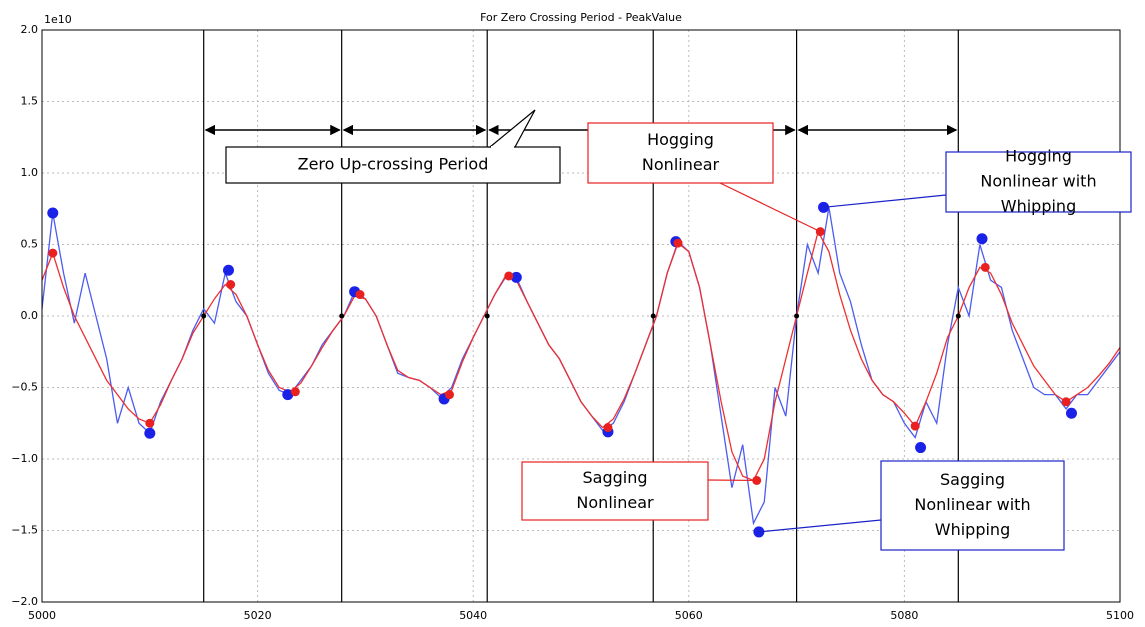 The height and width of the screenshot is (627, 1145). I want to click on x-tick-label: 5100, so click(1120, 615).